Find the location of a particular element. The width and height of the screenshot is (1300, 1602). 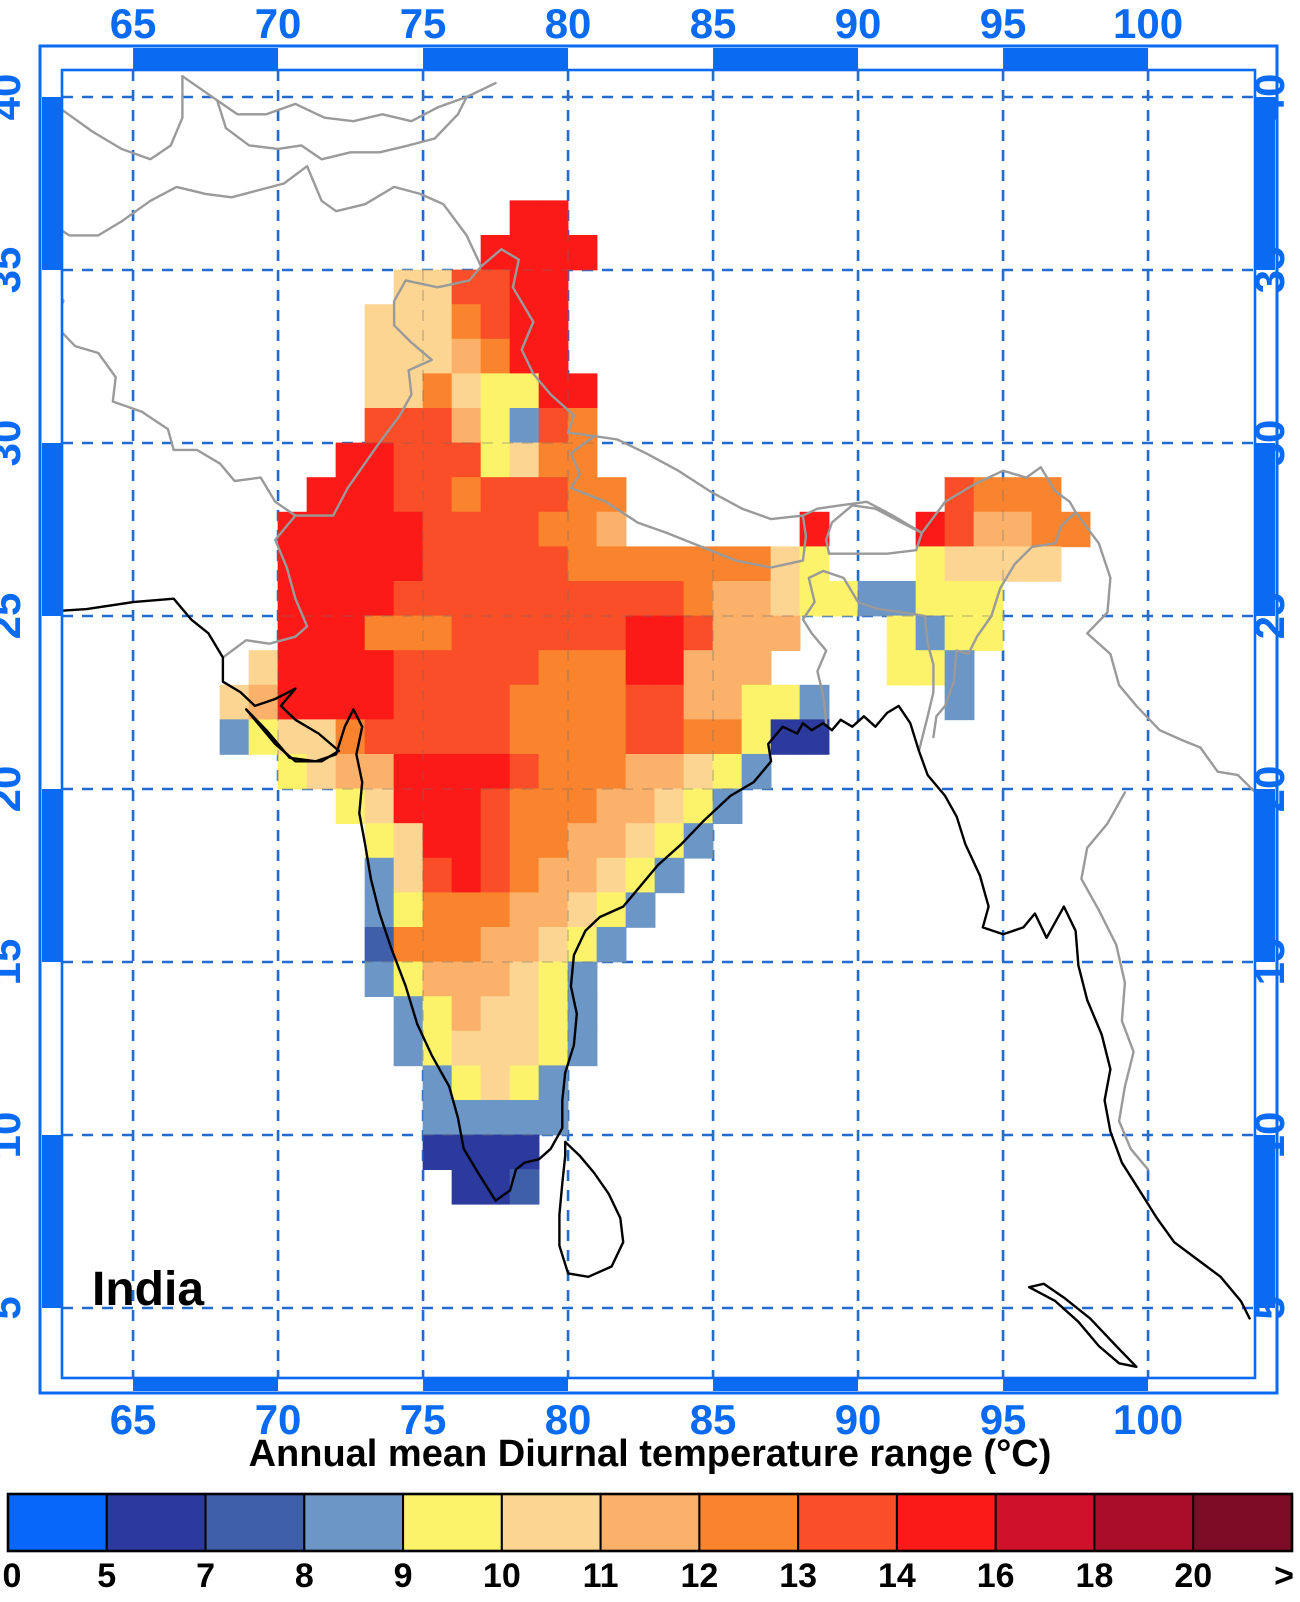

lon-label-top-75: 75 is located at coordinates (423, 23).